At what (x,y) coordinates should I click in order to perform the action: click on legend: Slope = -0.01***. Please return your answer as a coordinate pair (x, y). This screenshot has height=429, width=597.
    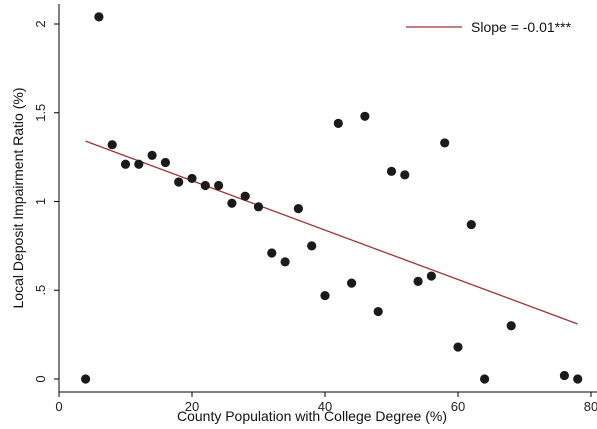
    Looking at the image, I should click on (489, 27).